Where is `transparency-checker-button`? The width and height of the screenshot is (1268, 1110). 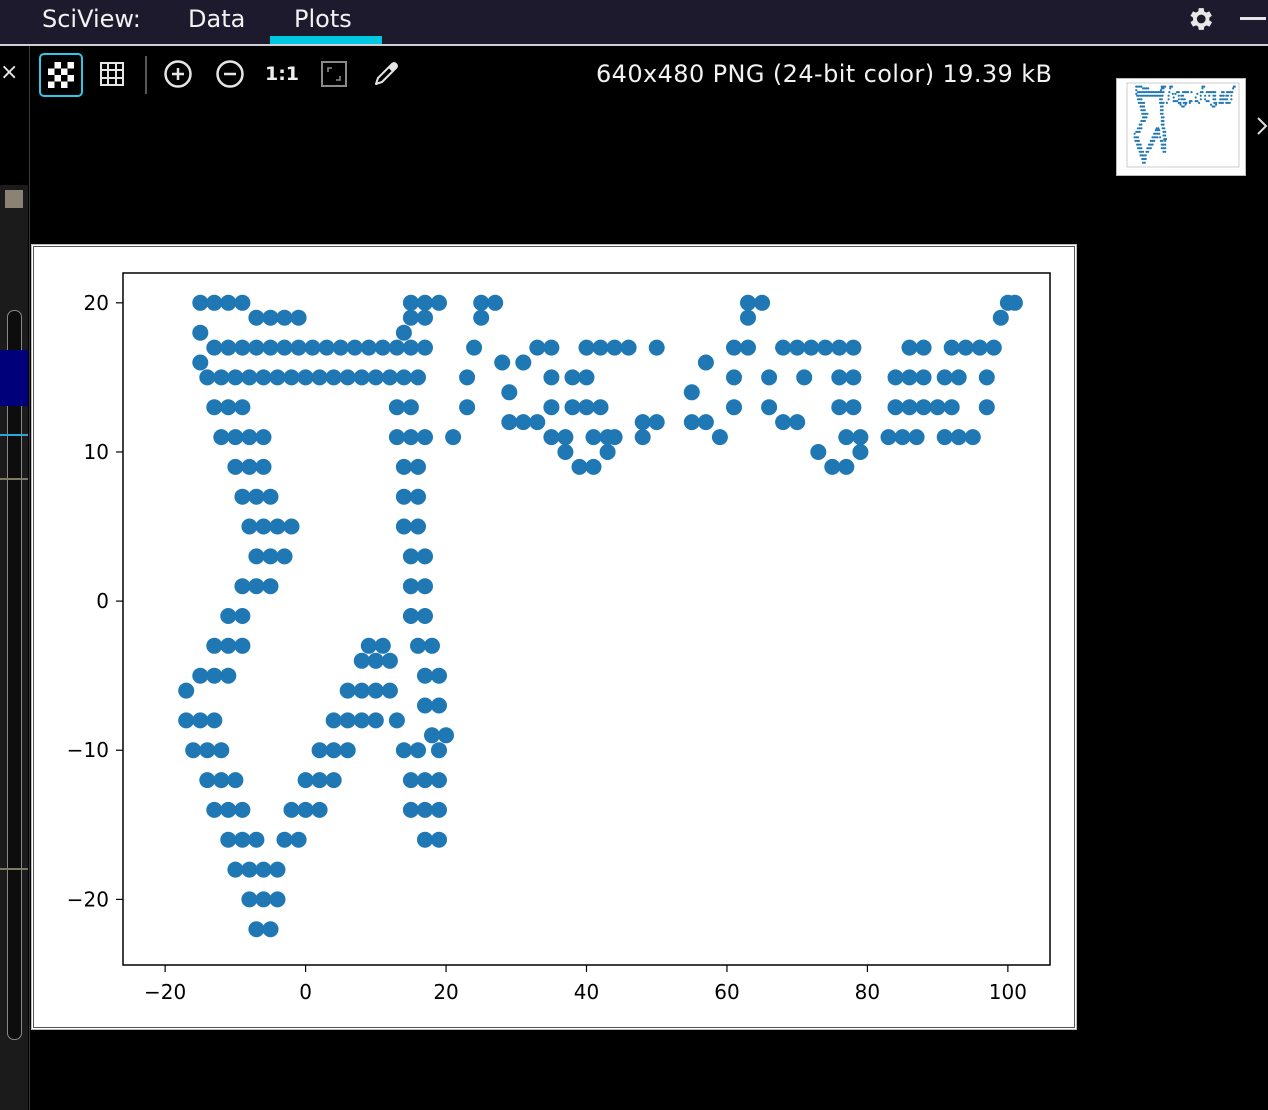
transparency-checker-button is located at coordinates (61, 75).